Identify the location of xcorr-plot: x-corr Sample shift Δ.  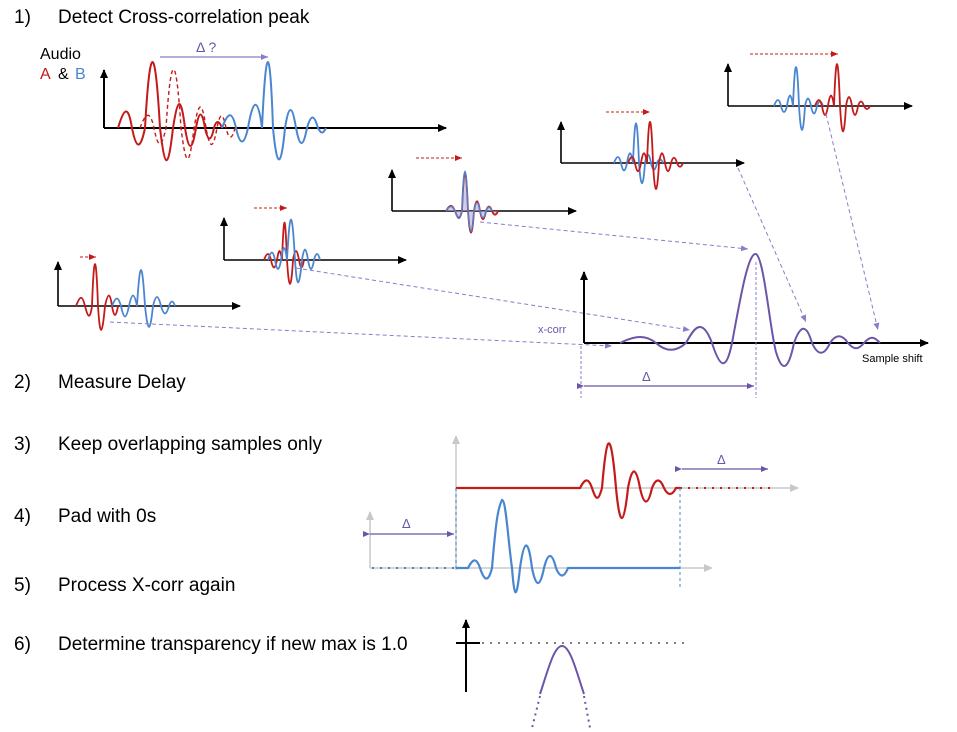
(733, 325).